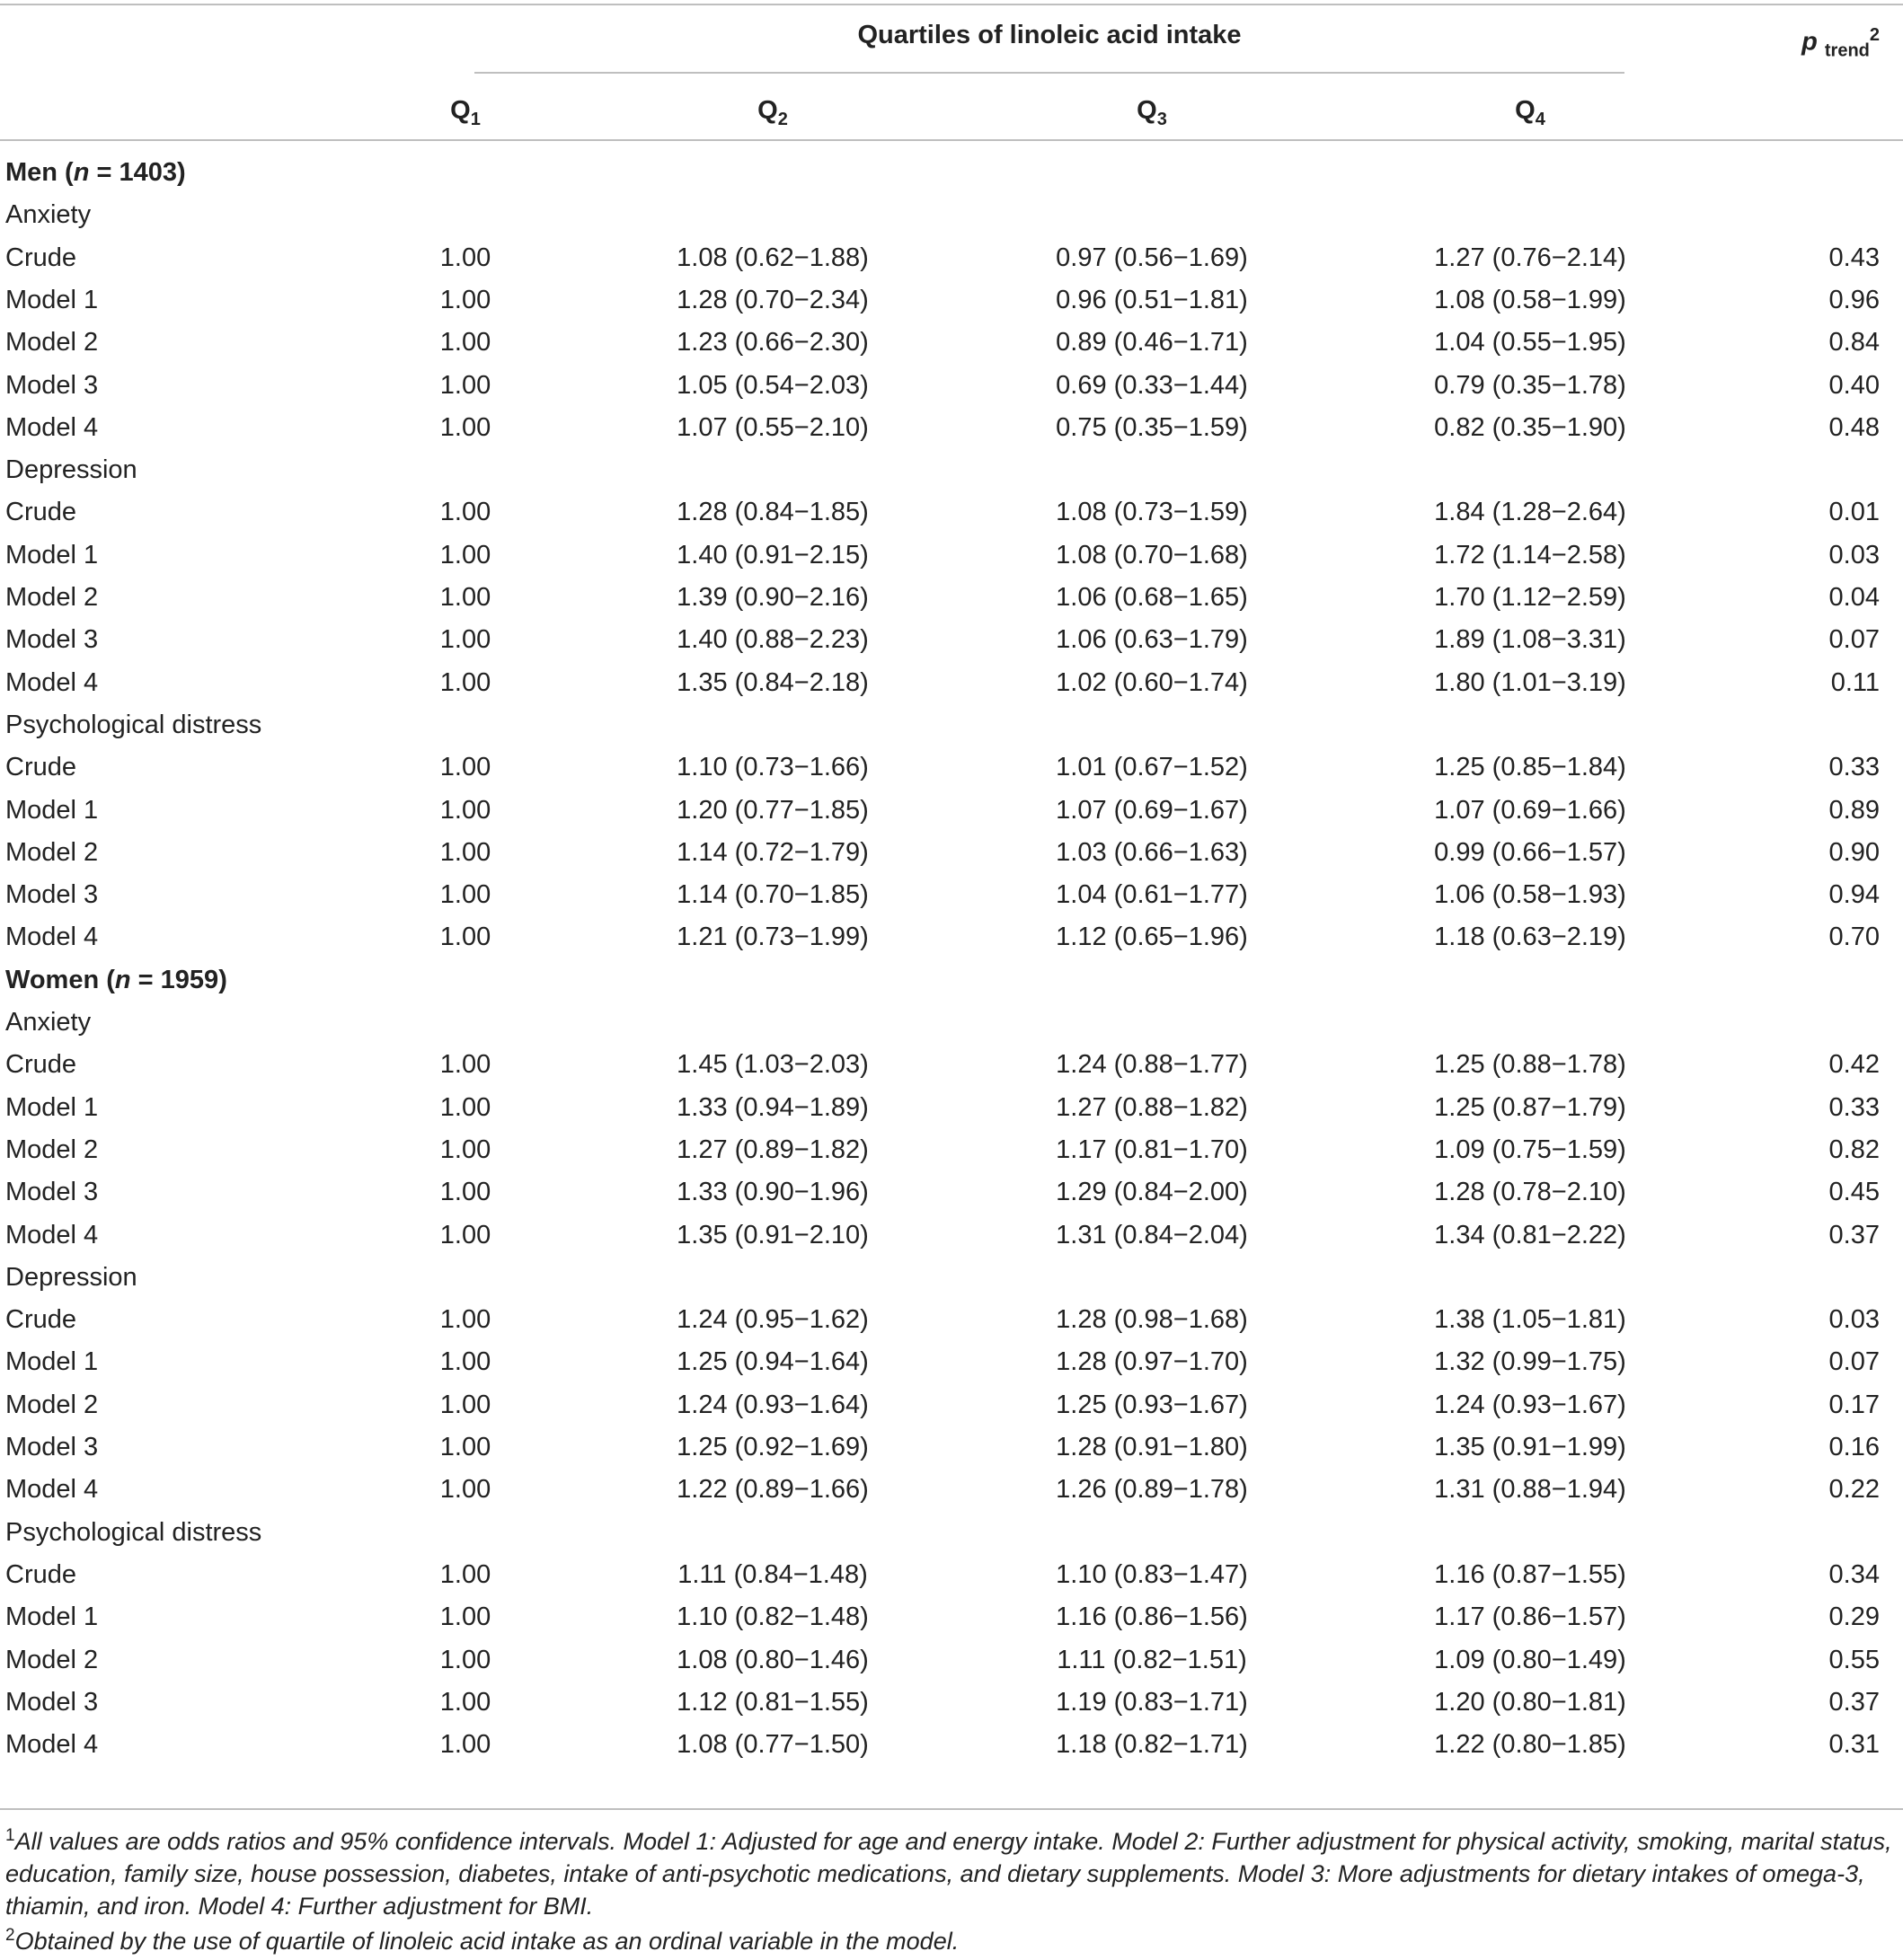 This screenshot has width=1903, height=1960. What do you see at coordinates (1854, 342) in the screenshot?
I see `p-trend-value: 0.84` at bounding box center [1854, 342].